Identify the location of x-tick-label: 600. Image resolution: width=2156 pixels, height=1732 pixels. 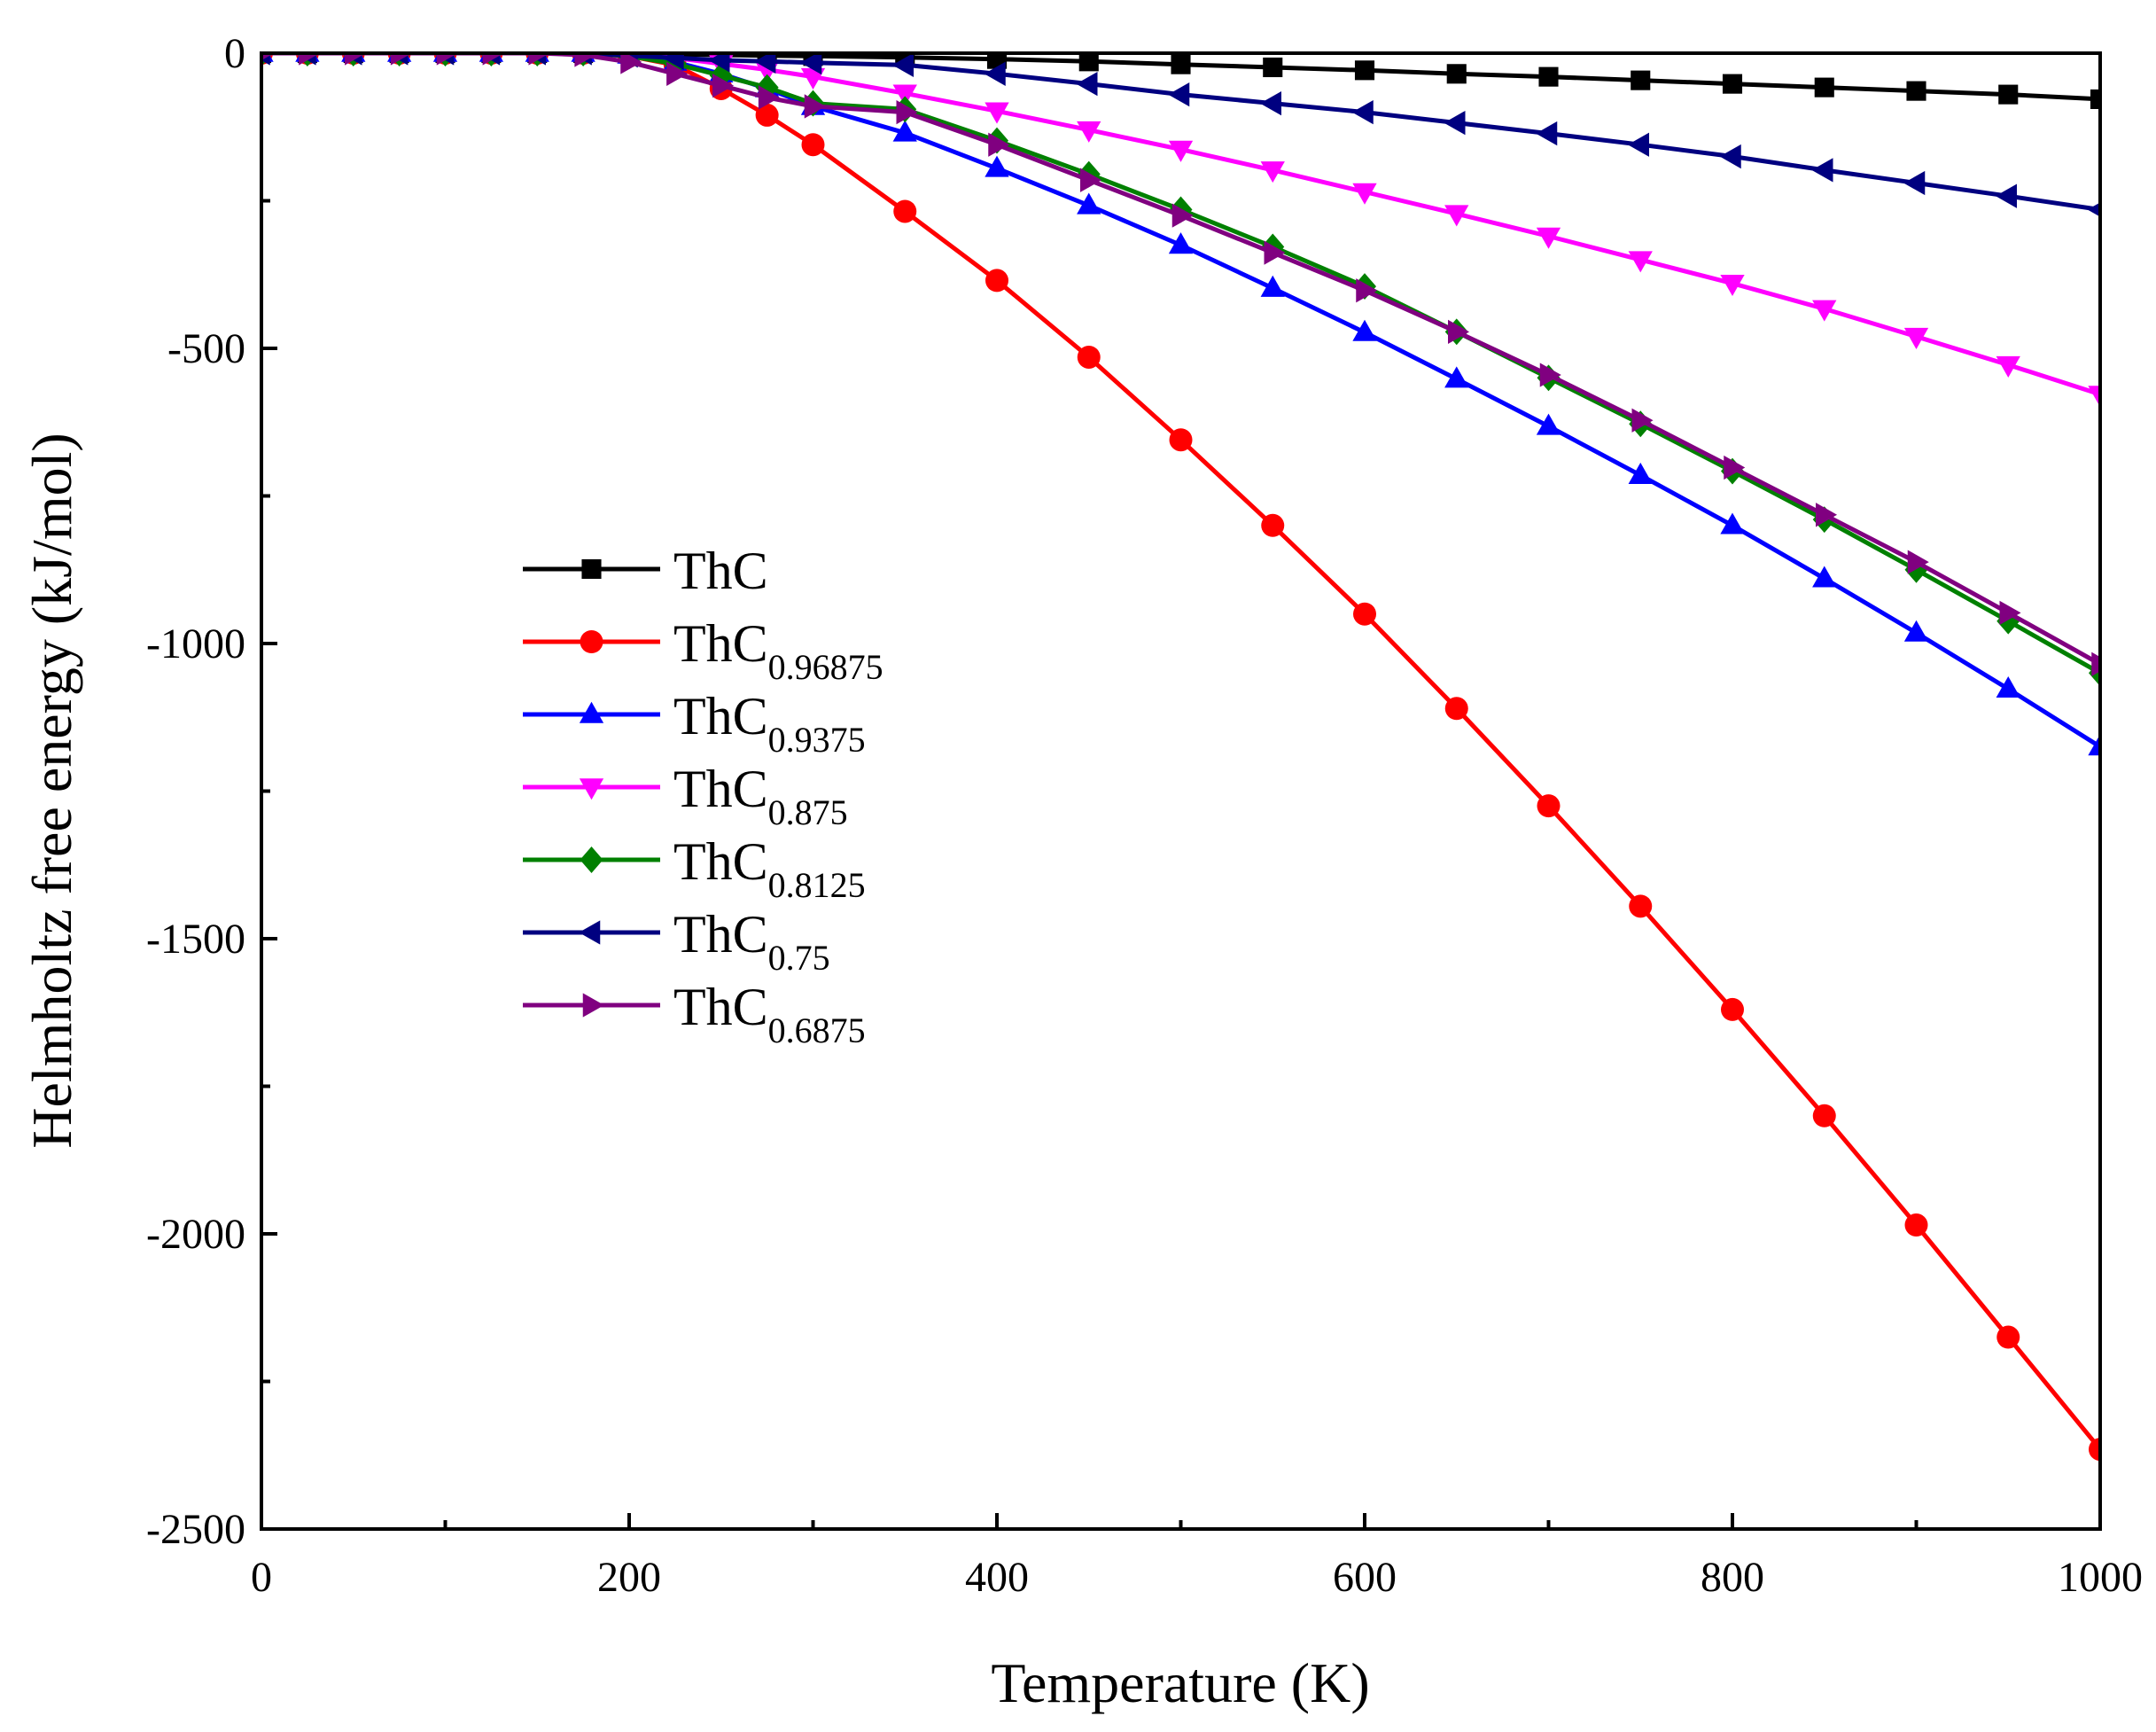
(1365, 1578).